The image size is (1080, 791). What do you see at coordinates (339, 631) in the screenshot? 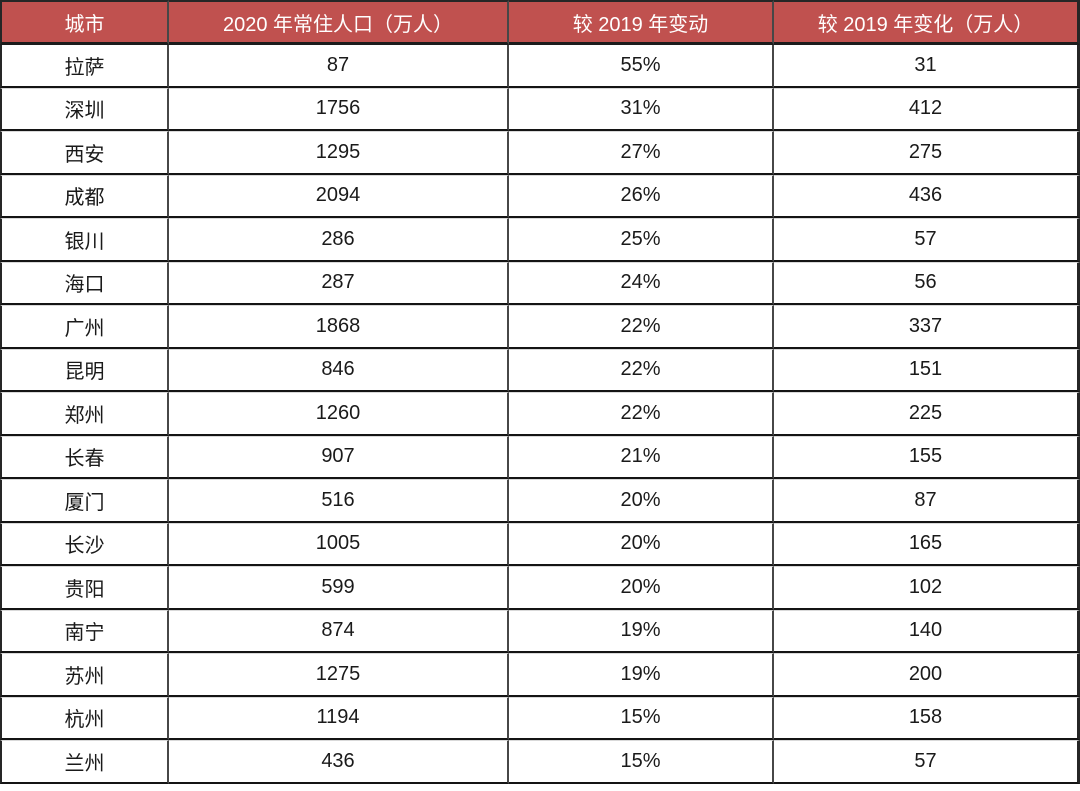
I see `population-cell: 874` at bounding box center [339, 631].